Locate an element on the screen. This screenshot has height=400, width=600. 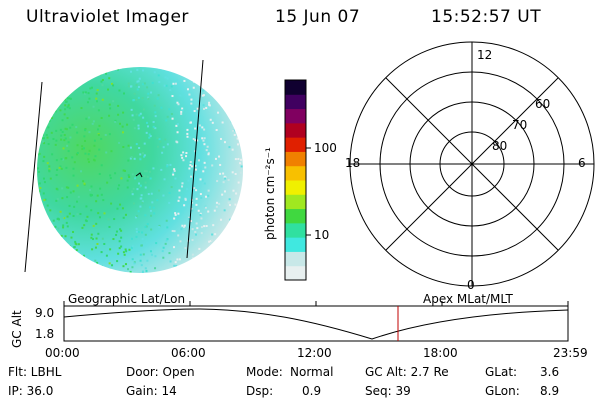
timeline-ytop: 9.0 is located at coordinates (45, 313).